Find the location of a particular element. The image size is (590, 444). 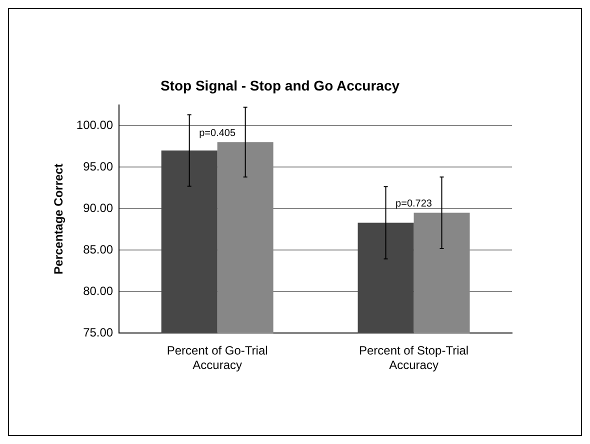

y-tick-label: 100.00 is located at coordinates (95, 125).